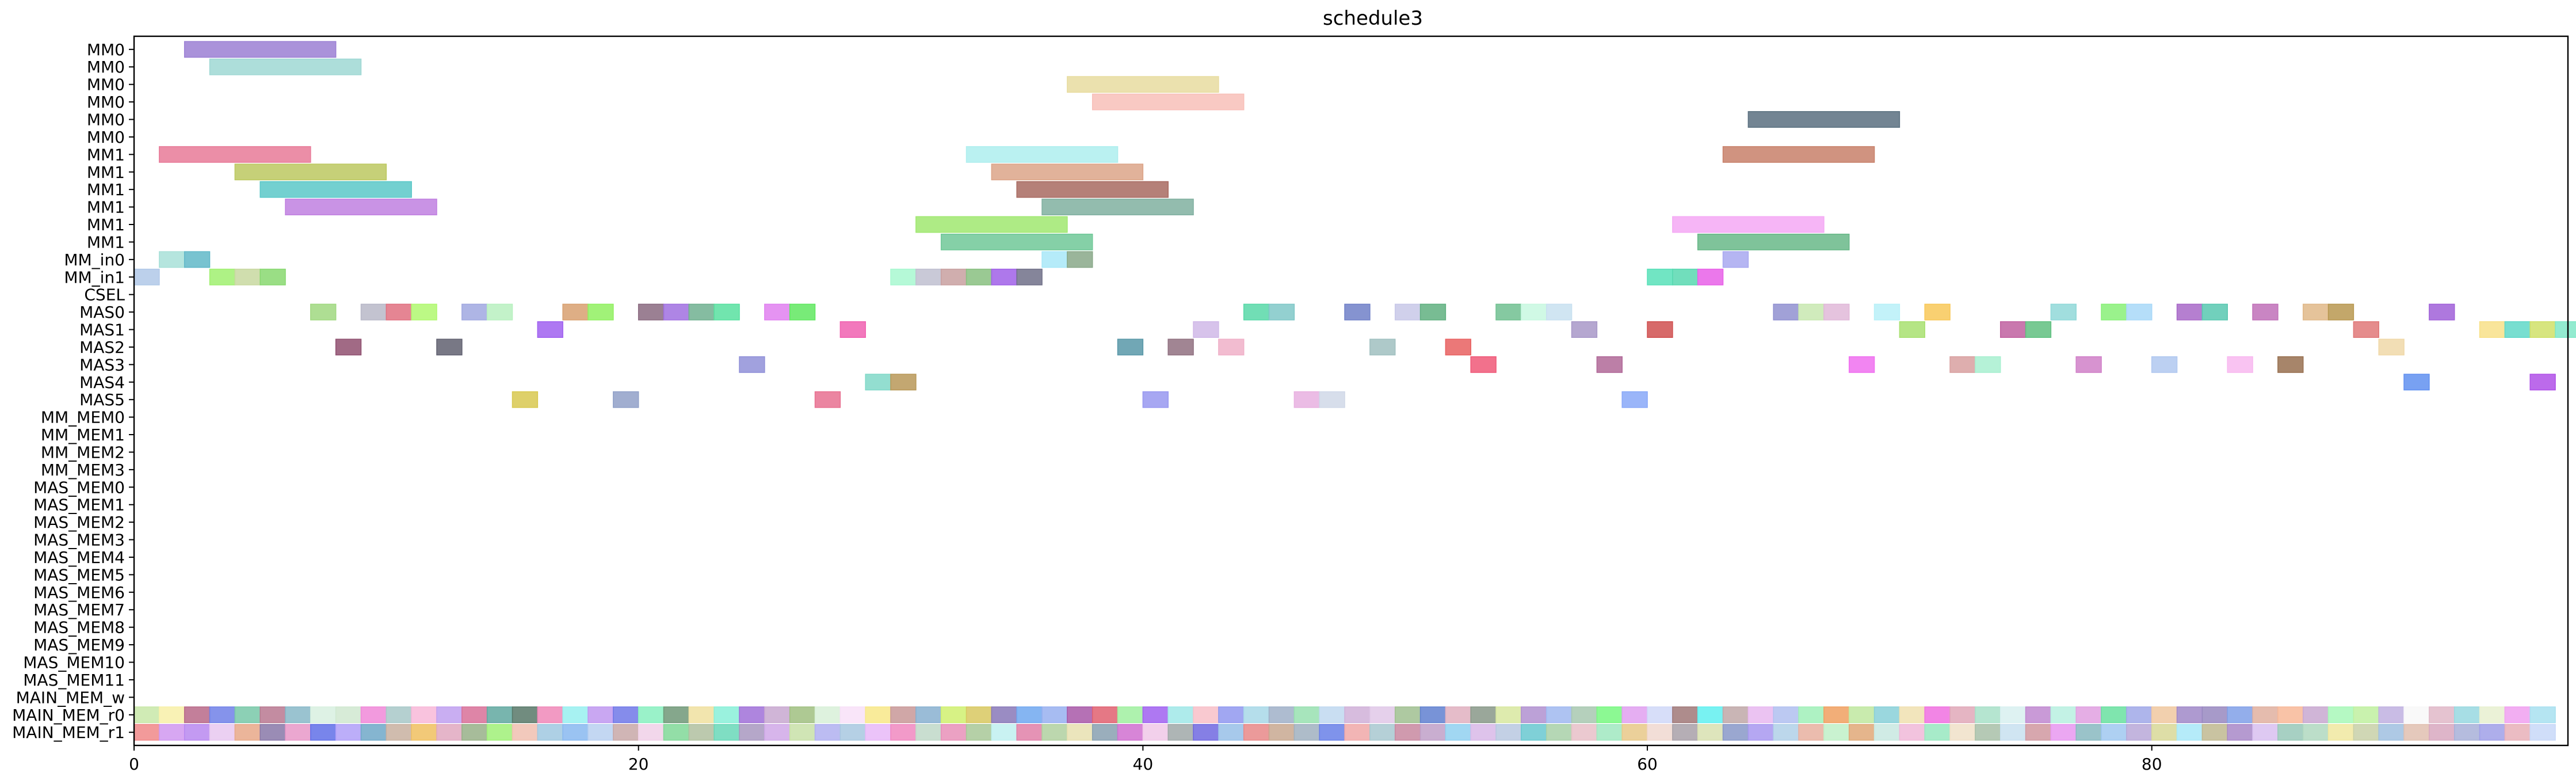 This screenshot has height=784, width=2576. I want to click on y-tick-label: MM_MEM3, so click(83, 470).